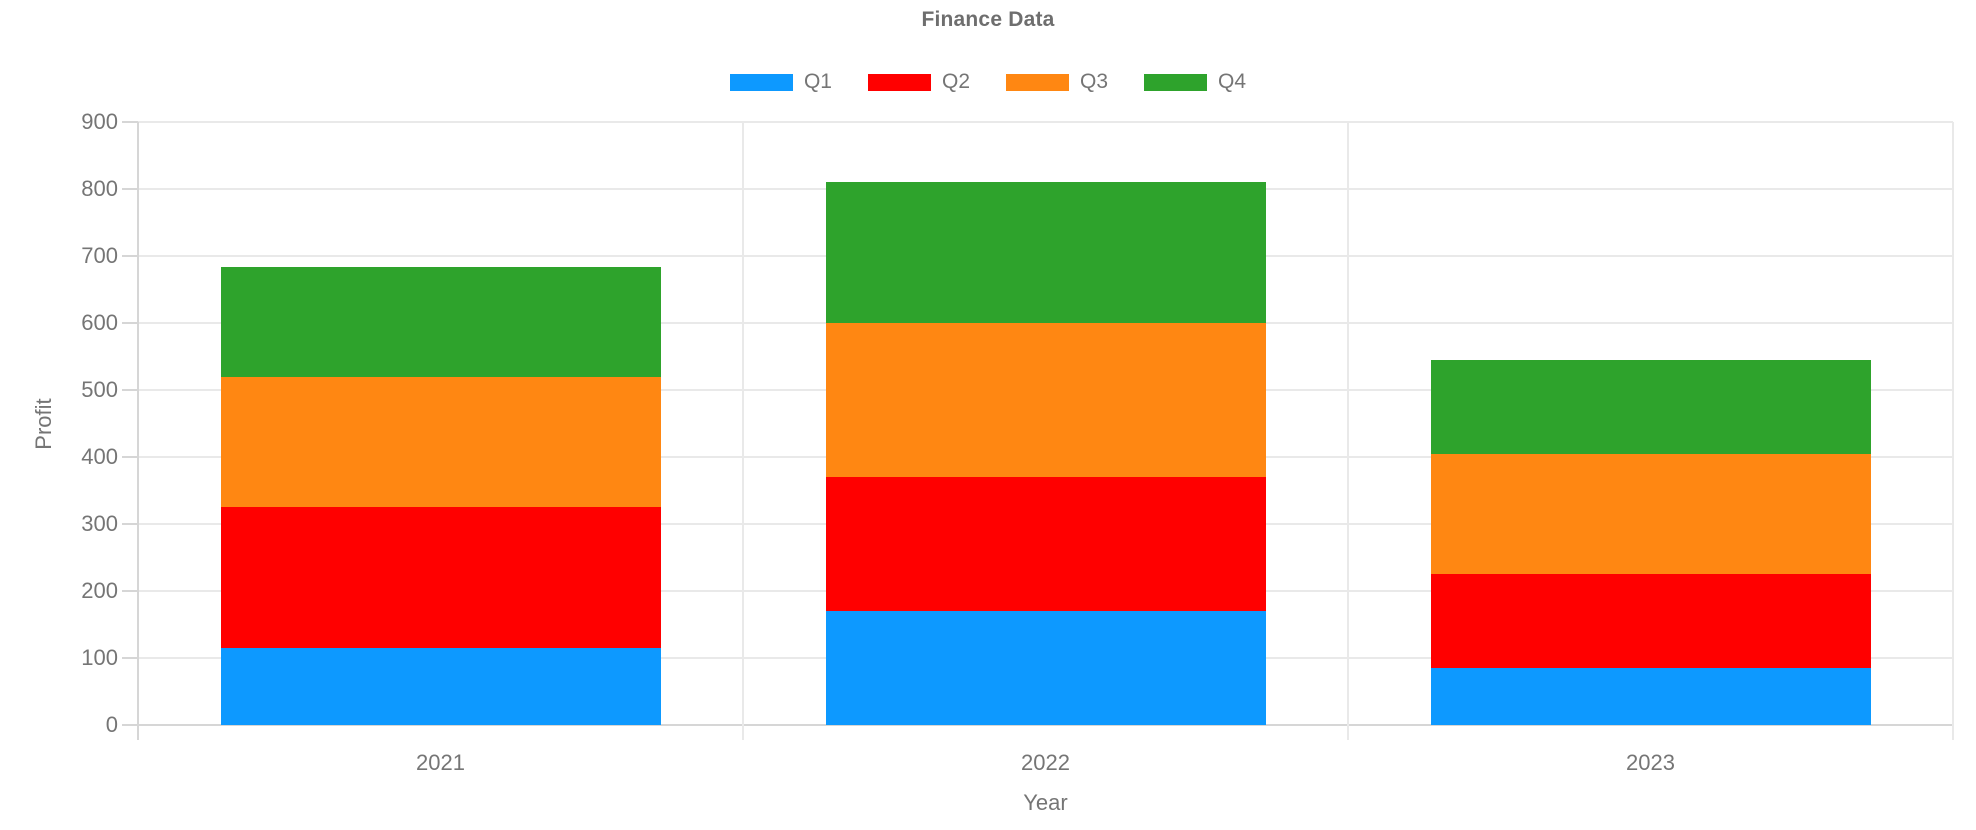 The width and height of the screenshot is (1976, 830). Describe the element at coordinates (1045, 668) in the screenshot. I see `bar-segment-2022-q1` at that location.